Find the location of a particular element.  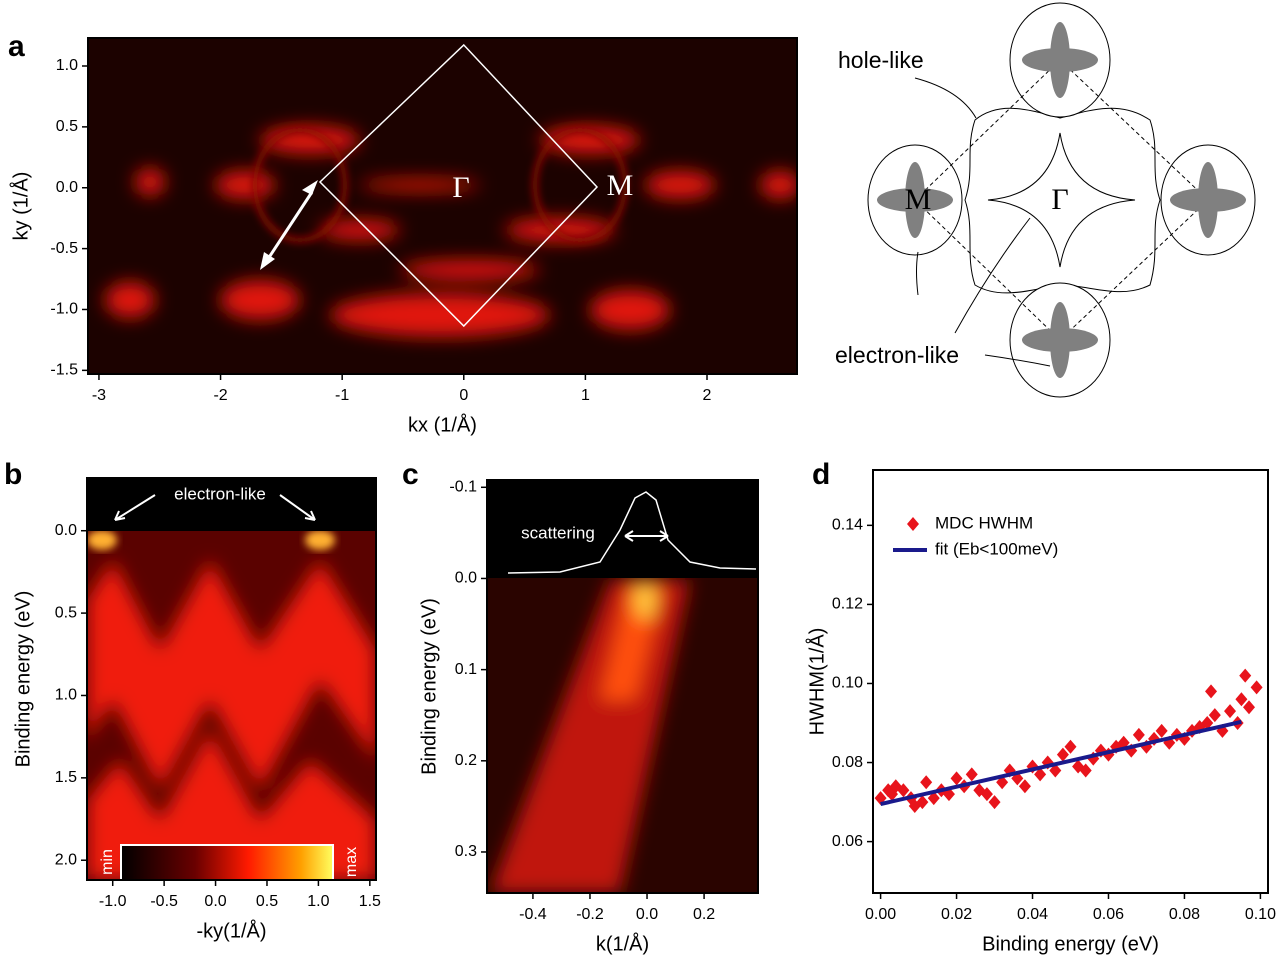

band-map is located at coordinates (231, 679).